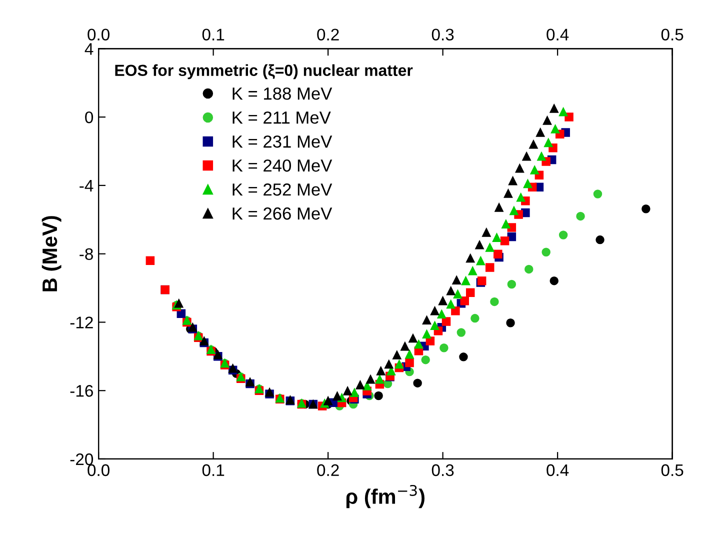  Describe the element at coordinates (328, 470) in the screenshot. I see `x-tick-label: 0.2` at that location.